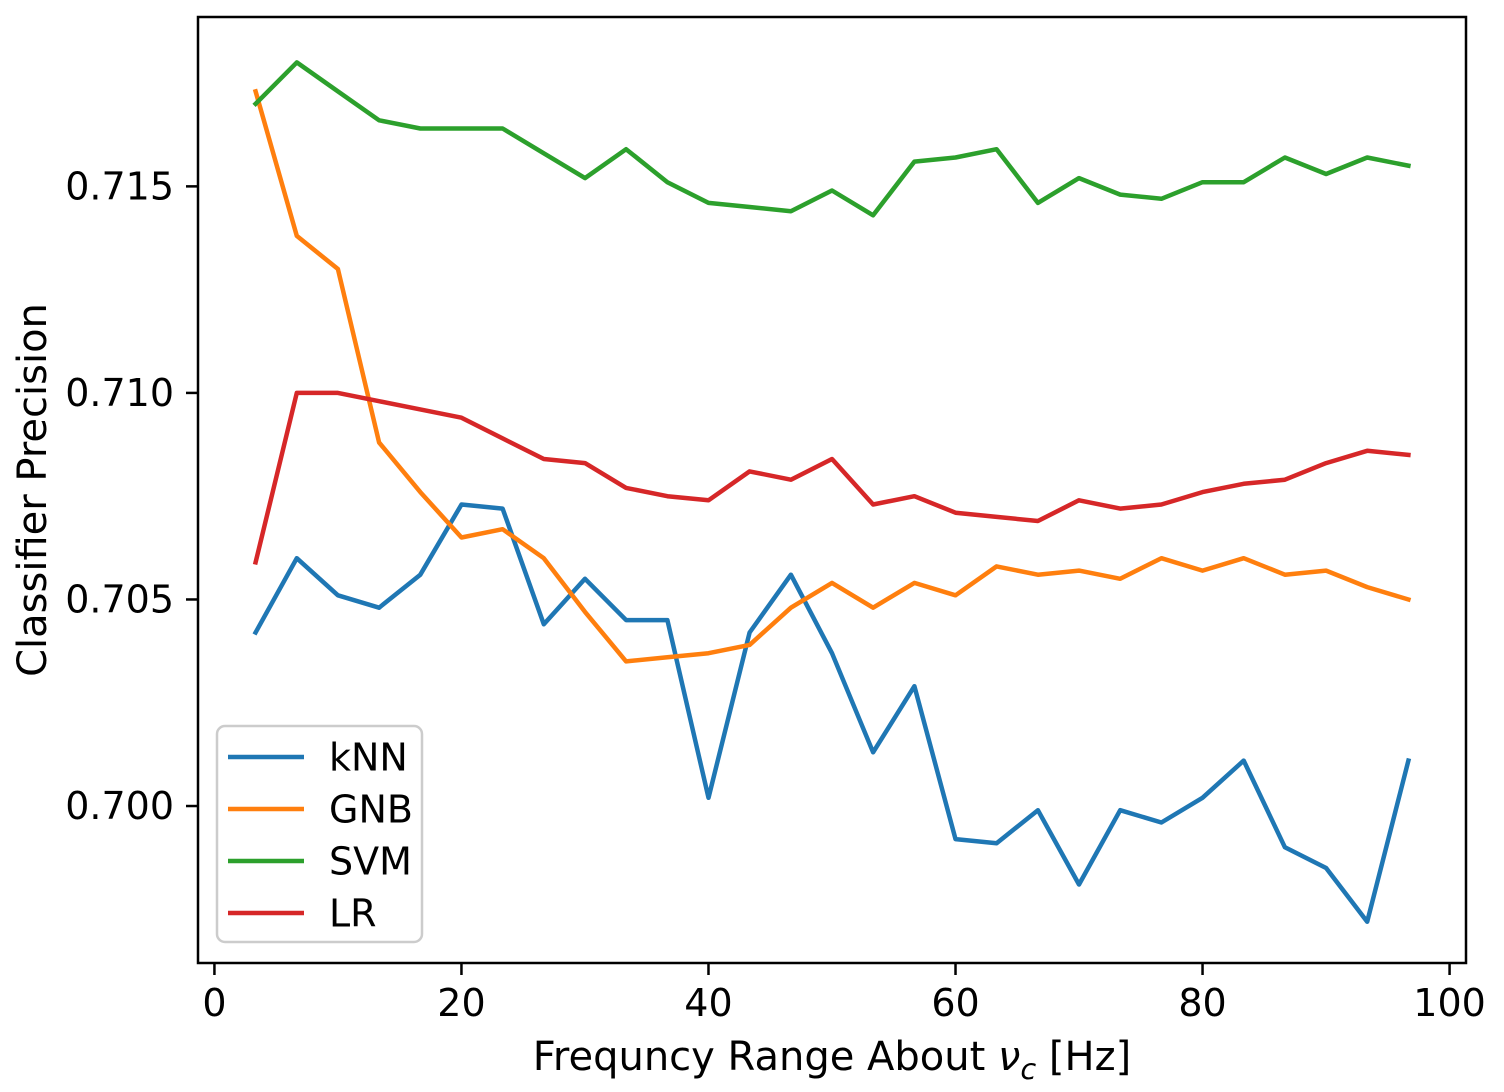  Describe the element at coordinates (353, 914) in the screenshot. I see `legend-label: LR` at that location.